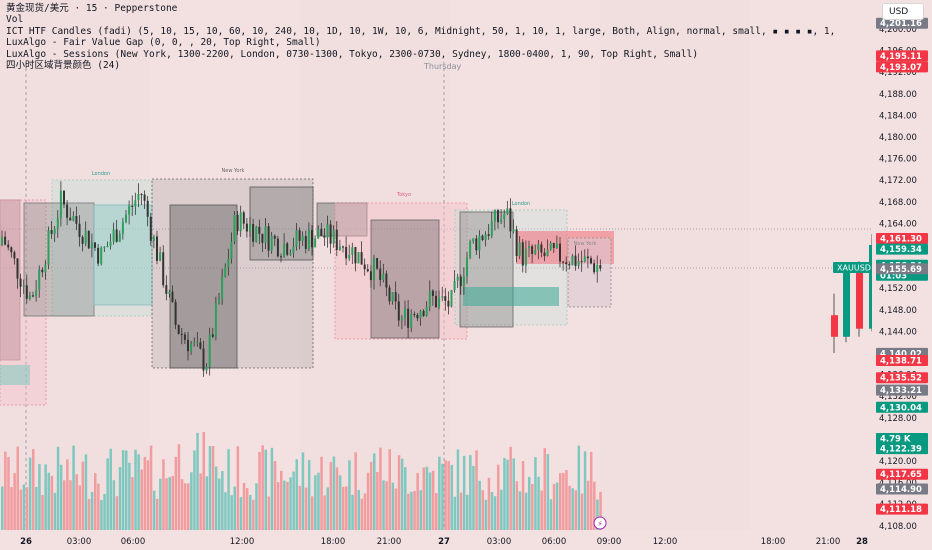 This screenshot has height=550, width=932. What do you see at coordinates (15, 20) in the screenshot?
I see `legend-volume: Vol` at bounding box center [15, 20].